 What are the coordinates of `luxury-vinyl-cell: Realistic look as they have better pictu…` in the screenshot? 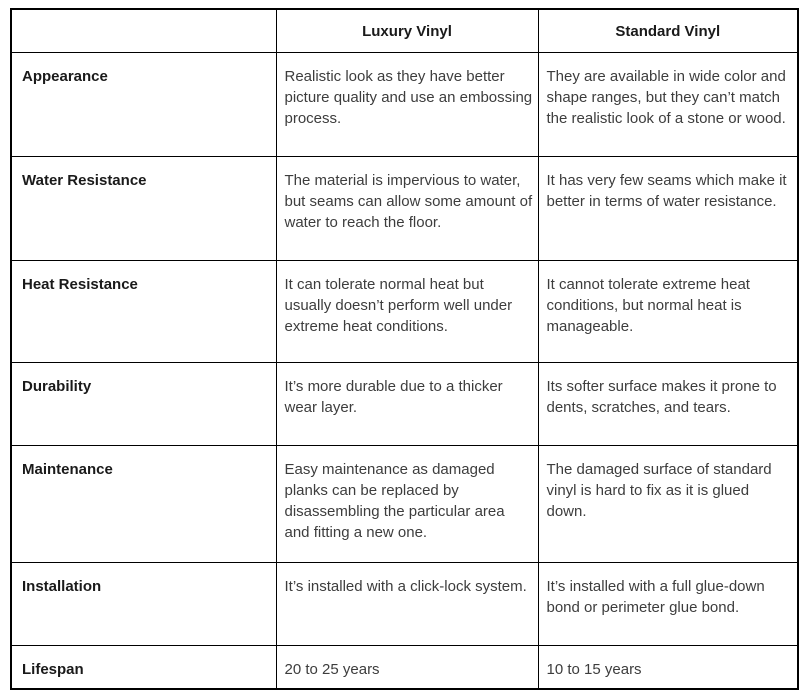 It's located at (407, 104).